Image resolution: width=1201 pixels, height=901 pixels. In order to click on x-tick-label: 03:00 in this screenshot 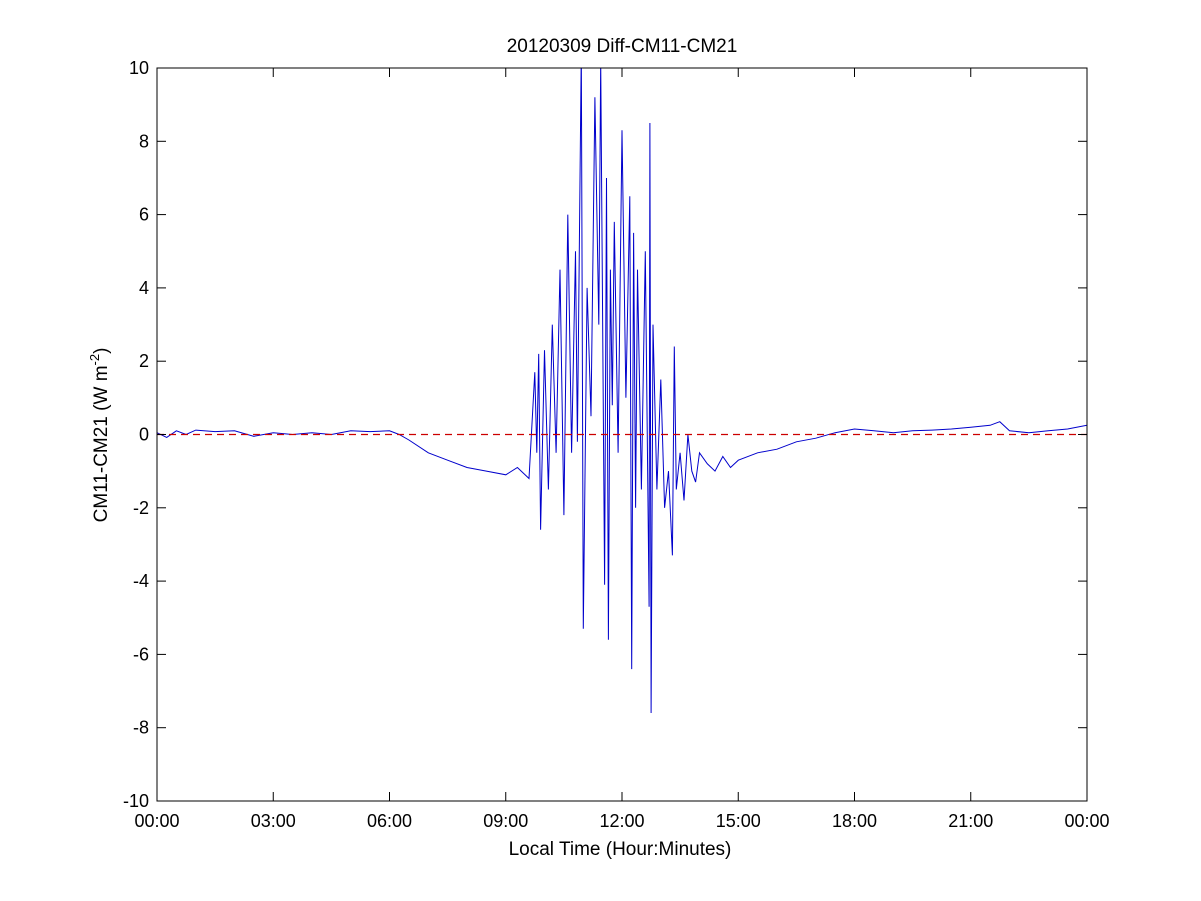, I will do `click(273, 821)`.